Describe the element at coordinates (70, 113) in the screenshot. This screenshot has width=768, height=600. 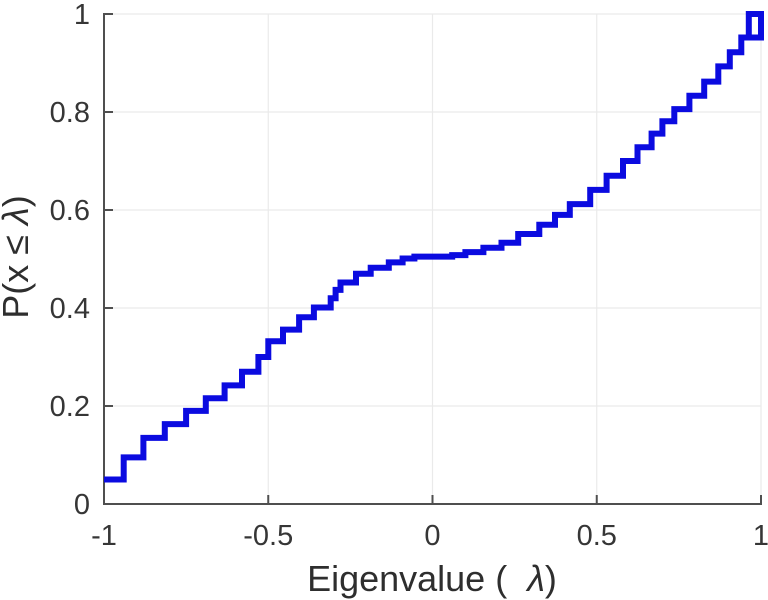
I see `y-tick-label: 0.8` at that location.